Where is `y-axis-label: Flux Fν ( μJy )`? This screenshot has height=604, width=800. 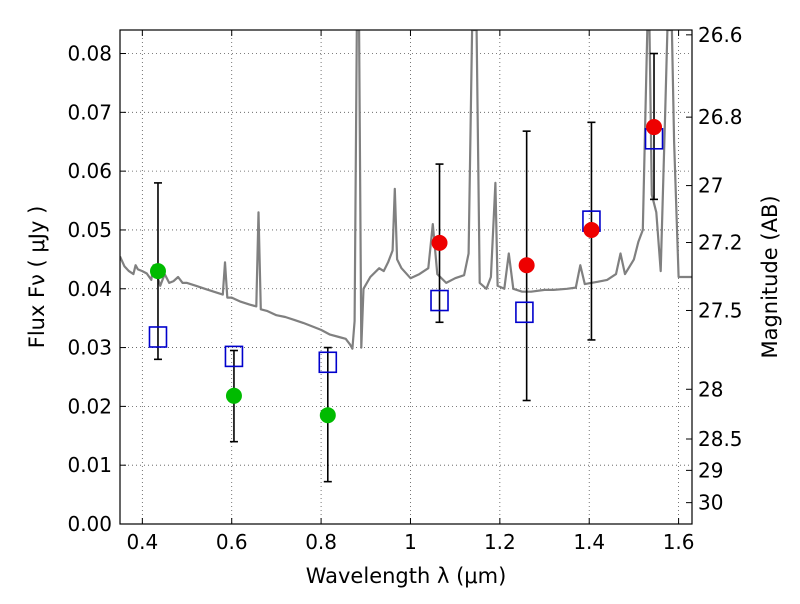
y-axis-label: Flux Fν ( μJy ) is located at coordinates (37, 277).